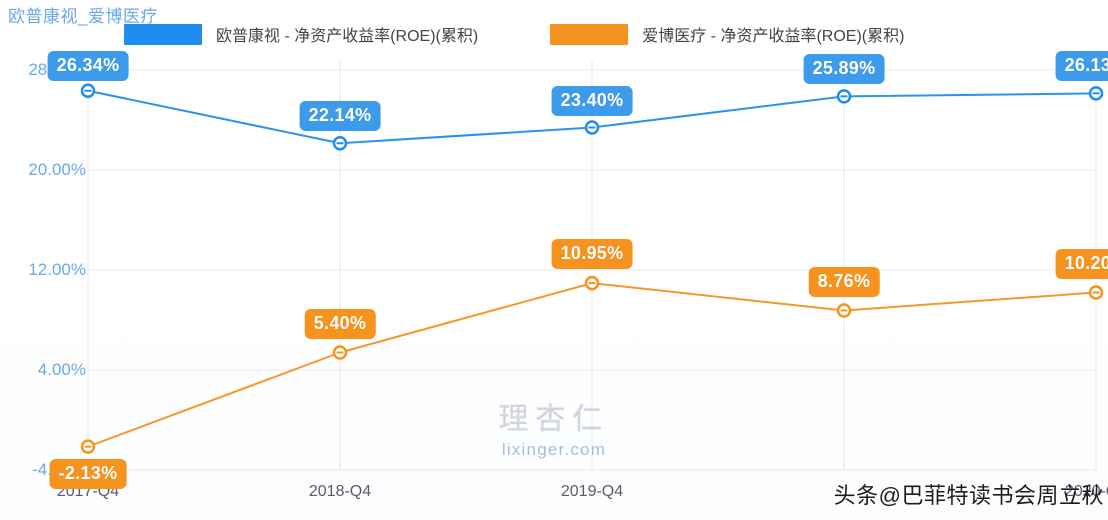  What do you see at coordinates (340, 323) in the screenshot?
I see `data-point-label: 5.40%` at bounding box center [340, 323].